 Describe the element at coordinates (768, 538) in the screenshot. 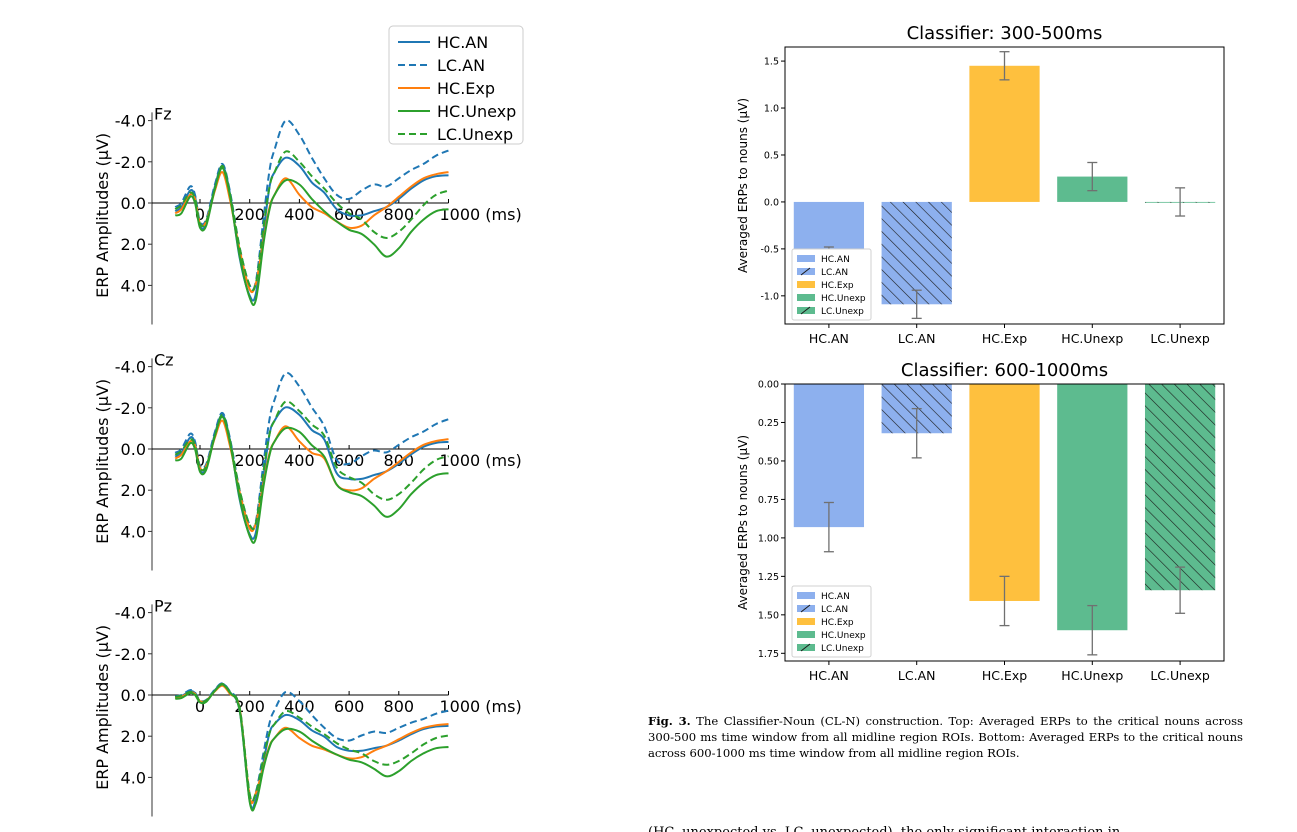

I see `y-tick-label: 1.00` at that location.